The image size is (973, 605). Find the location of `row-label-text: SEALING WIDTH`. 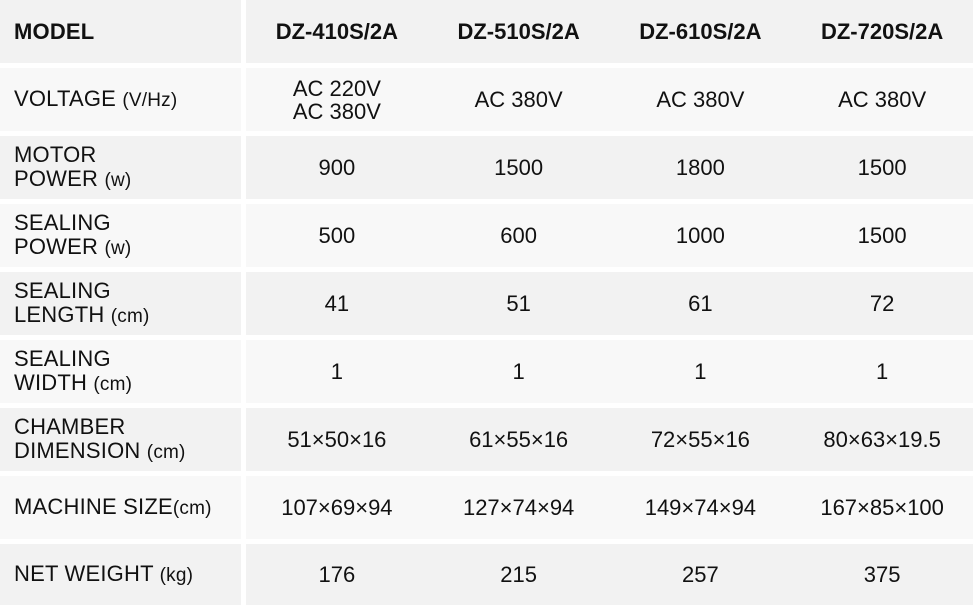

row-label-text: SEALING WIDTH is located at coordinates (62, 370).